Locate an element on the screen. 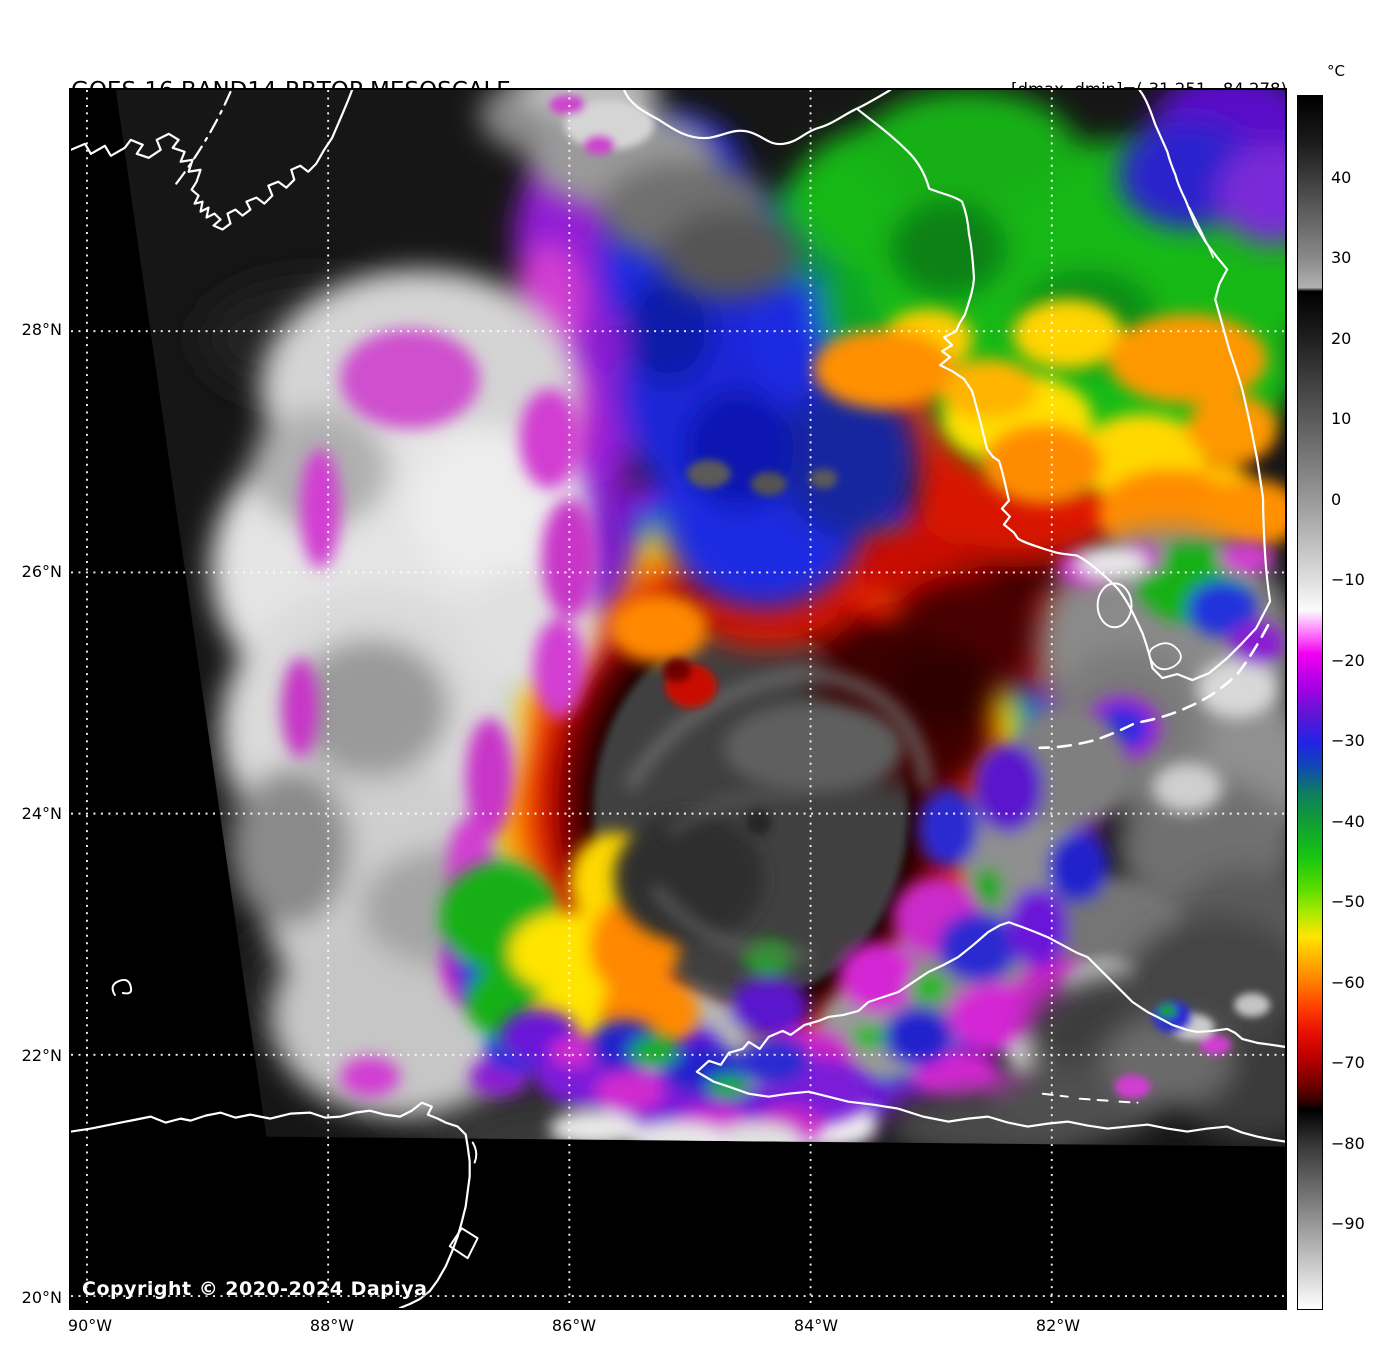 The width and height of the screenshot is (1390, 1359). lon-tick-86w: 86°W is located at coordinates (574, 1325).